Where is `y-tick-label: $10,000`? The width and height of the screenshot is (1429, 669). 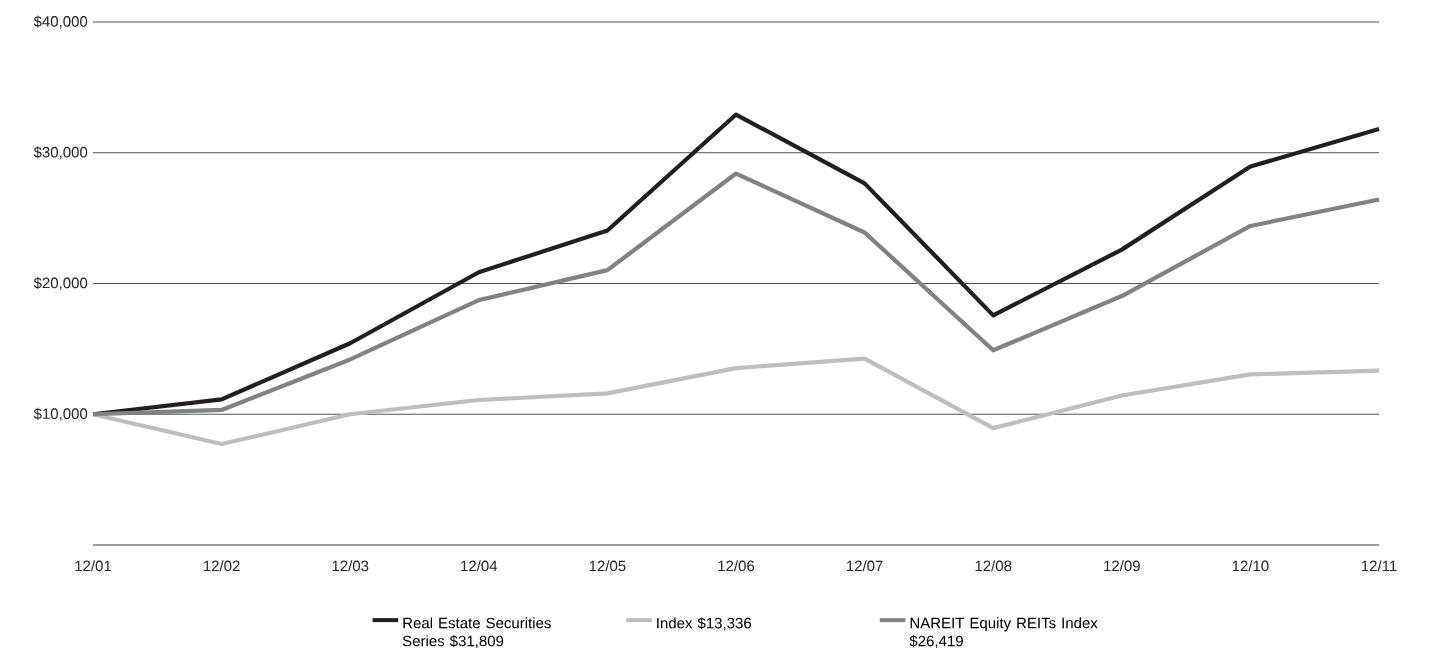 y-tick-label: $10,000 is located at coordinates (60, 414).